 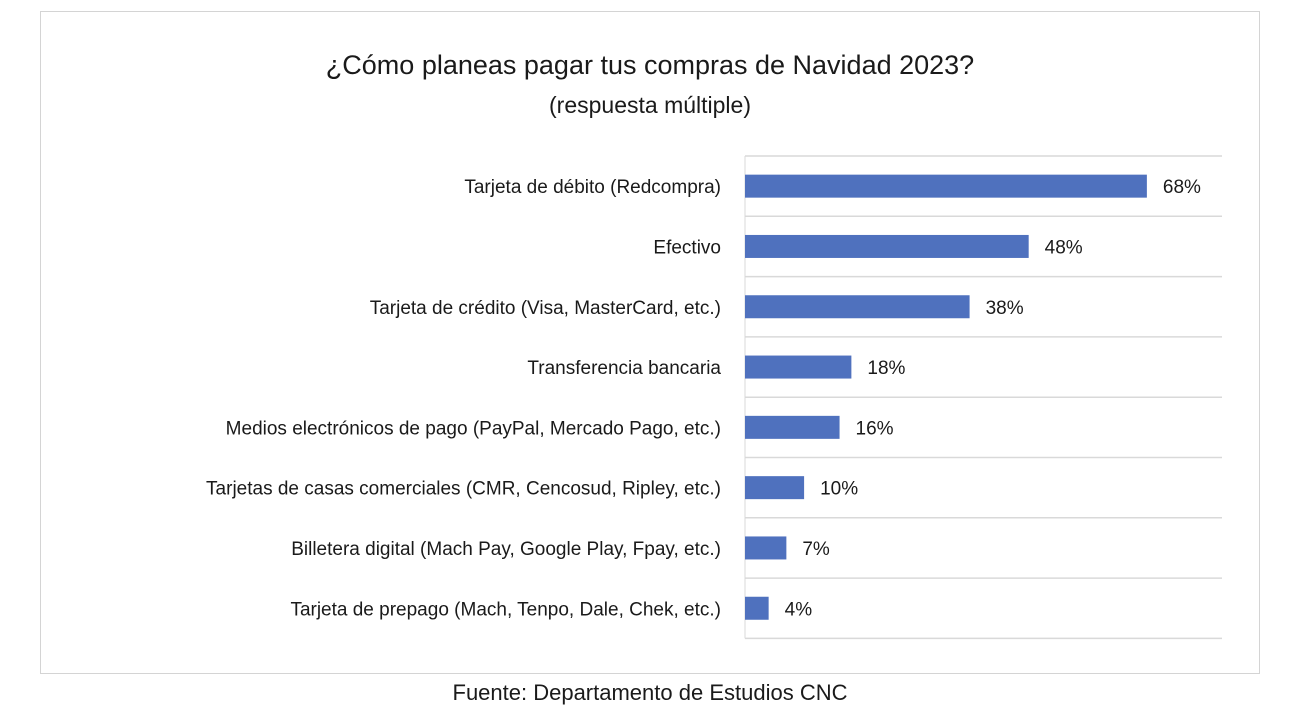 What do you see at coordinates (1064, 247) in the screenshot?
I see `data-label: 48%` at bounding box center [1064, 247].